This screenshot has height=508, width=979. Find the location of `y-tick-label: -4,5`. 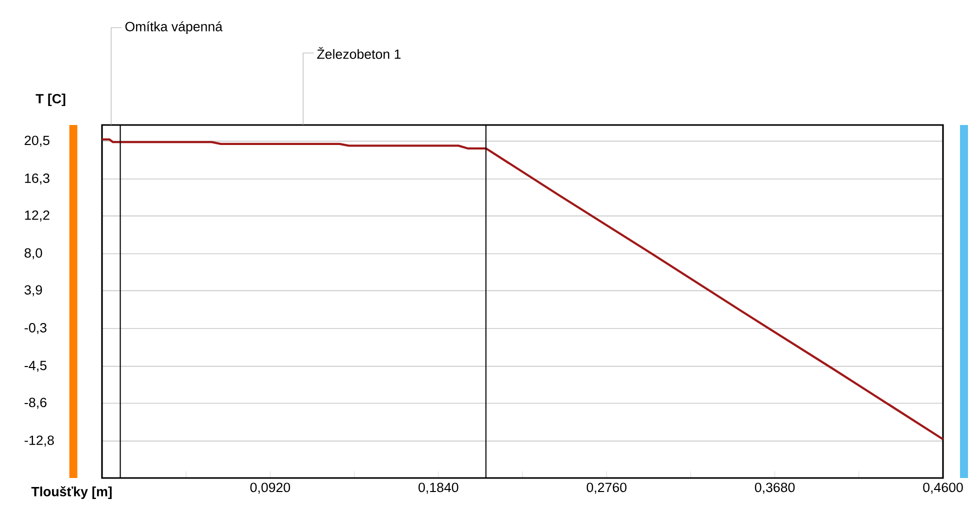

y-tick-label: -4,5 is located at coordinates (35, 366).